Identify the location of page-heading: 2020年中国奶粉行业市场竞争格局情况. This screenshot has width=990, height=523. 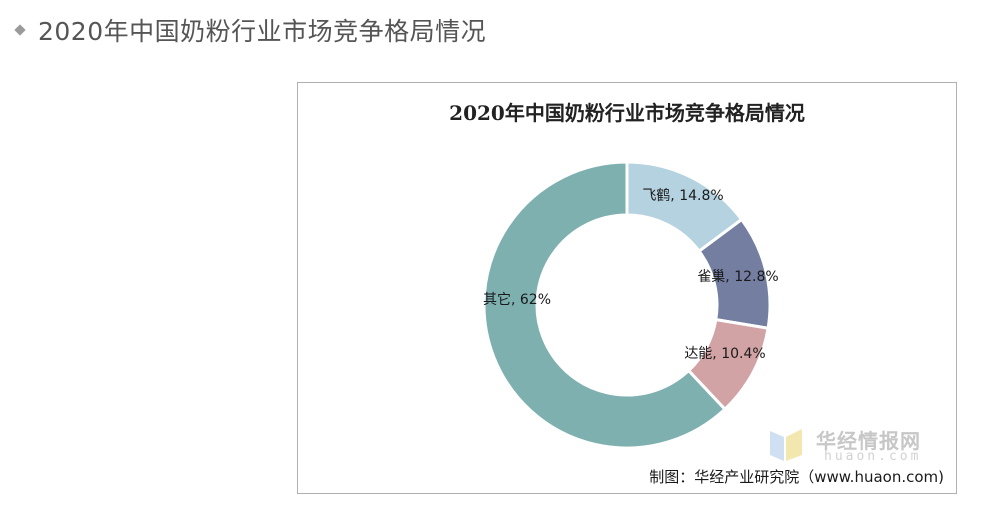
(250, 30).